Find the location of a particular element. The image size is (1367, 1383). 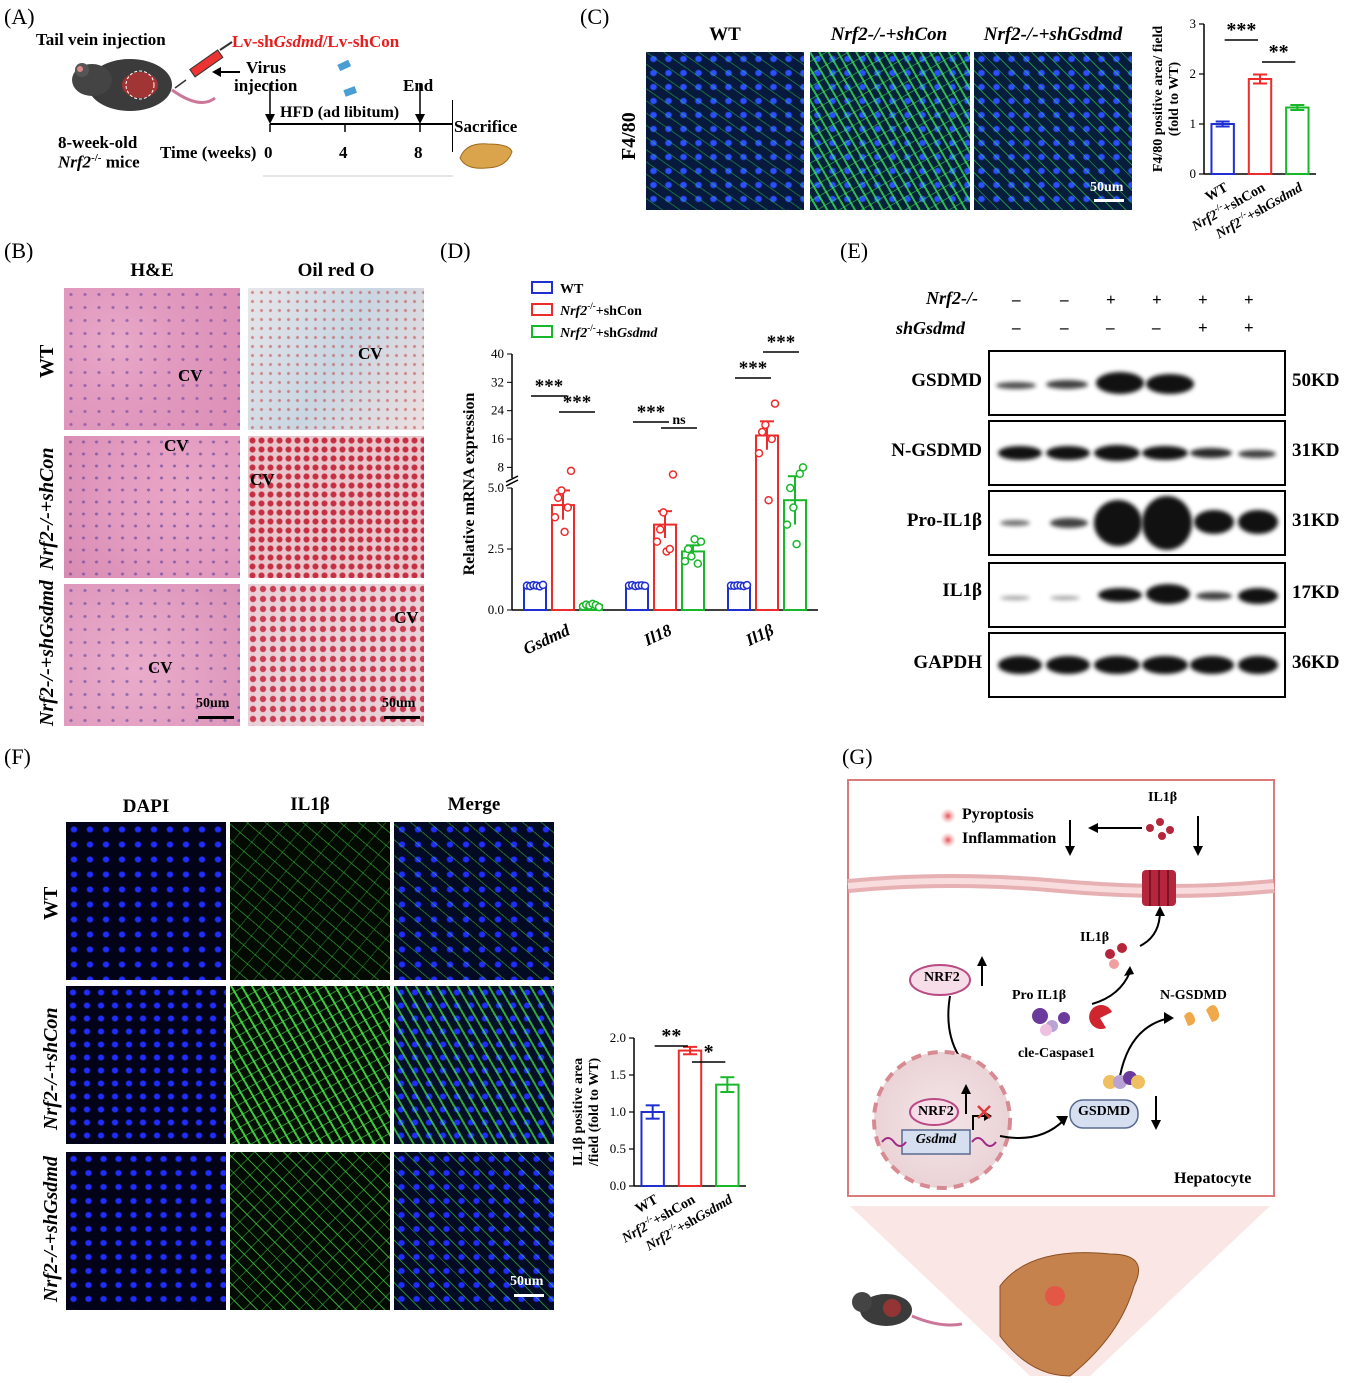

blot-label-gsdmd: GSDMD is located at coordinates (946, 380).